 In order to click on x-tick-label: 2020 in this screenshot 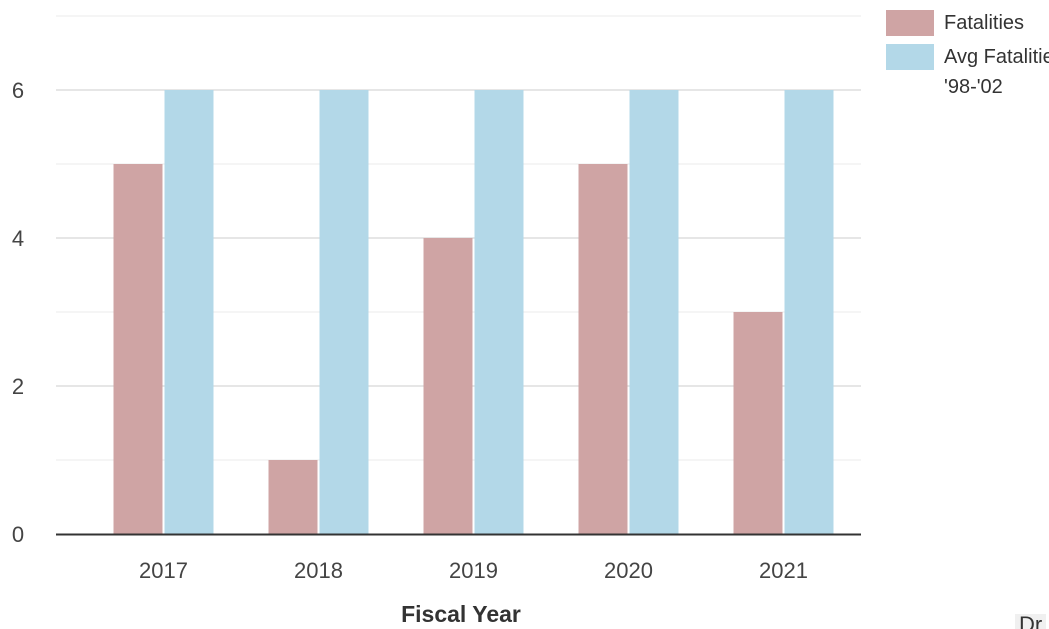, I will do `click(628, 570)`.